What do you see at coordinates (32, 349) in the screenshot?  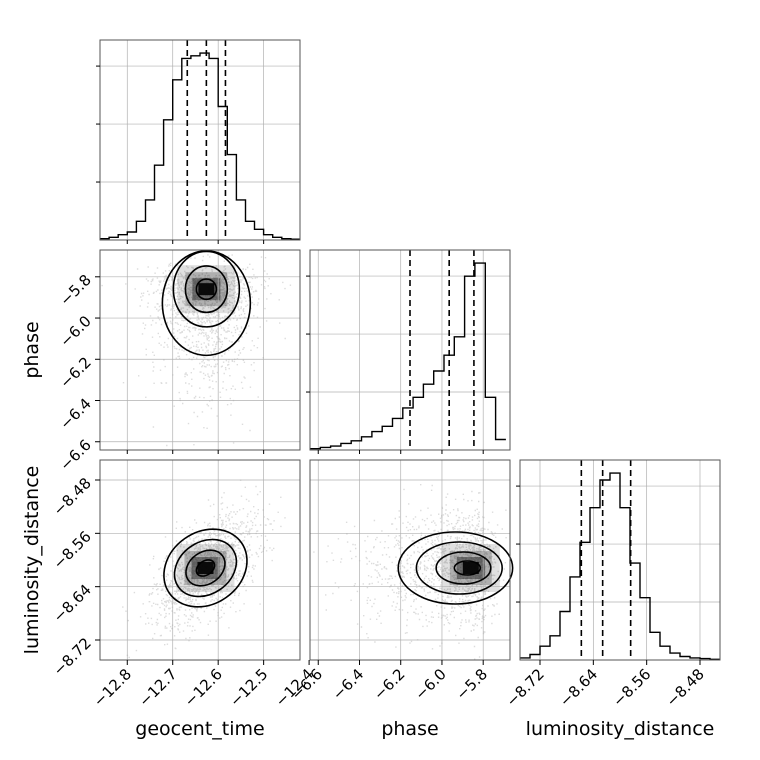 I see `ylabel-phase: phase` at bounding box center [32, 349].